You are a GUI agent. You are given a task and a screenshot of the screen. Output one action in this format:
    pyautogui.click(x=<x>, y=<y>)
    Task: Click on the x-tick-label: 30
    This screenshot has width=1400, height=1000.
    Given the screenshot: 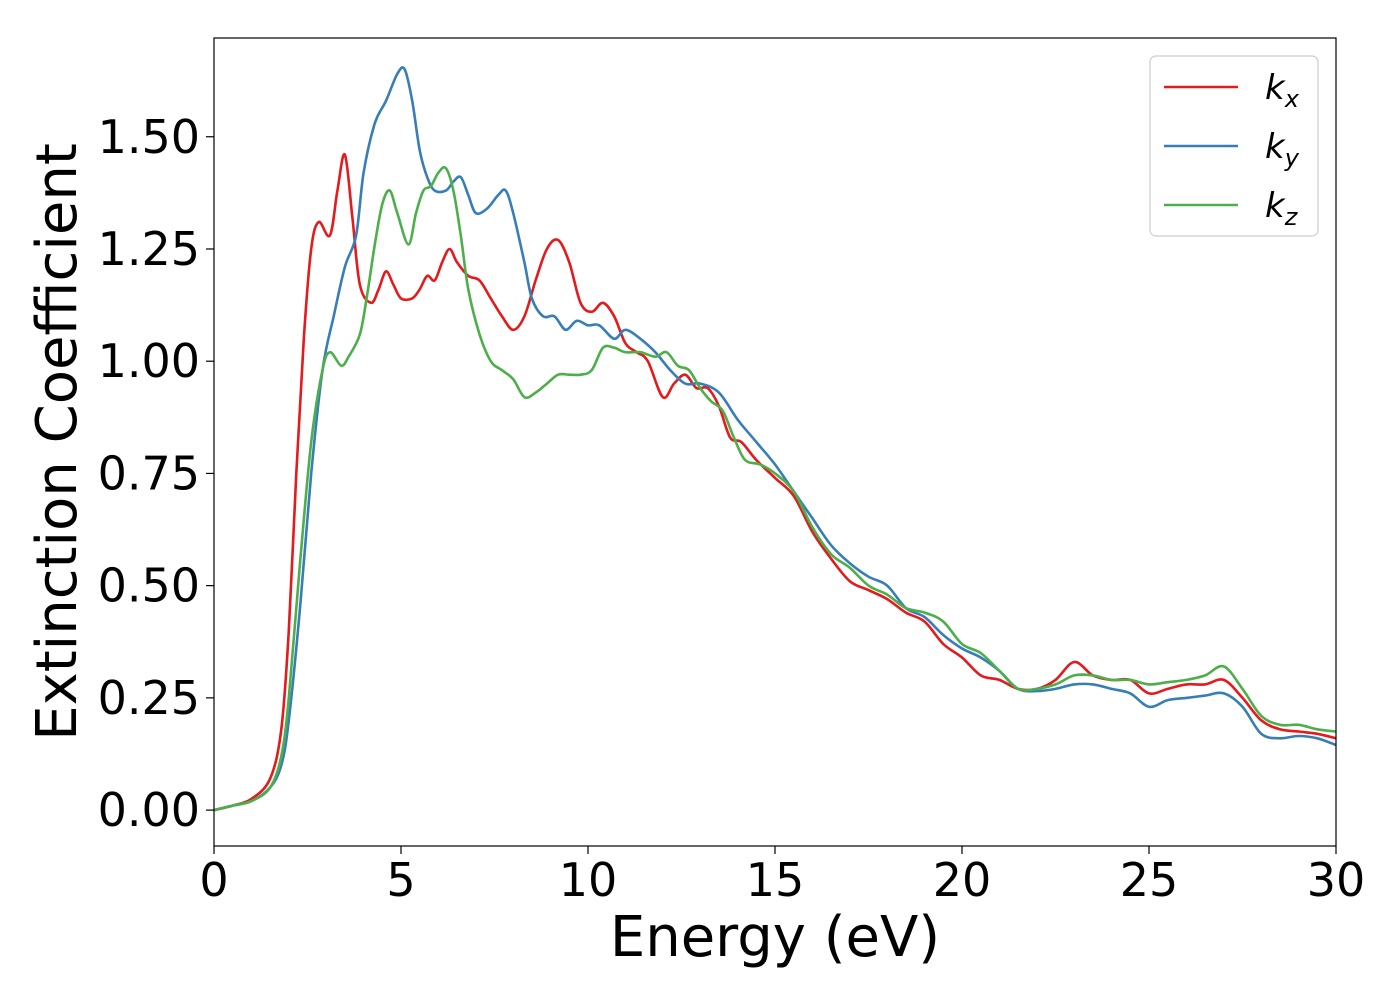 What is the action you would take?
    pyautogui.click(x=1336, y=880)
    